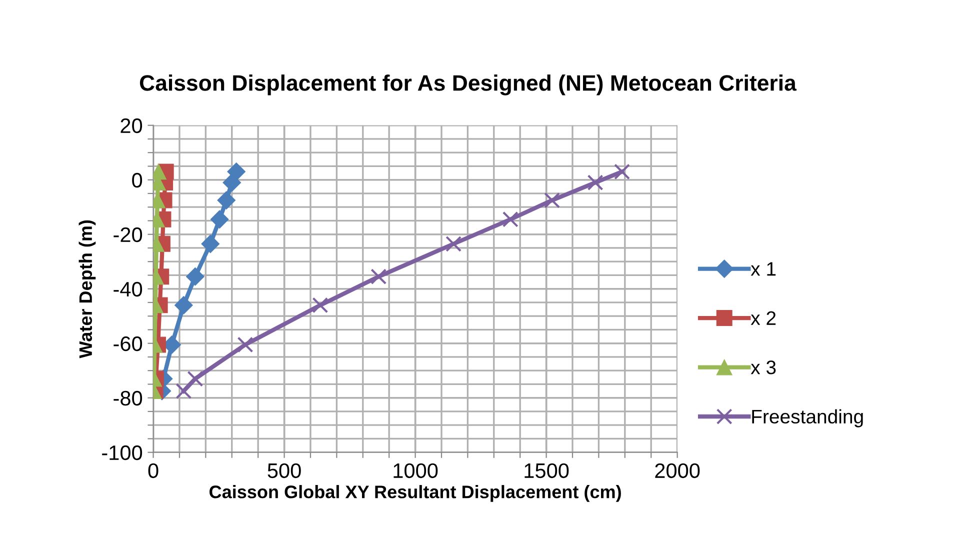  What do you see at coordinates (468, 85) in the screenshot?
I see `chart-title: Caisson Displacement for As Designed (NE) Metocean Criteria` at bounding box center [468, 85].